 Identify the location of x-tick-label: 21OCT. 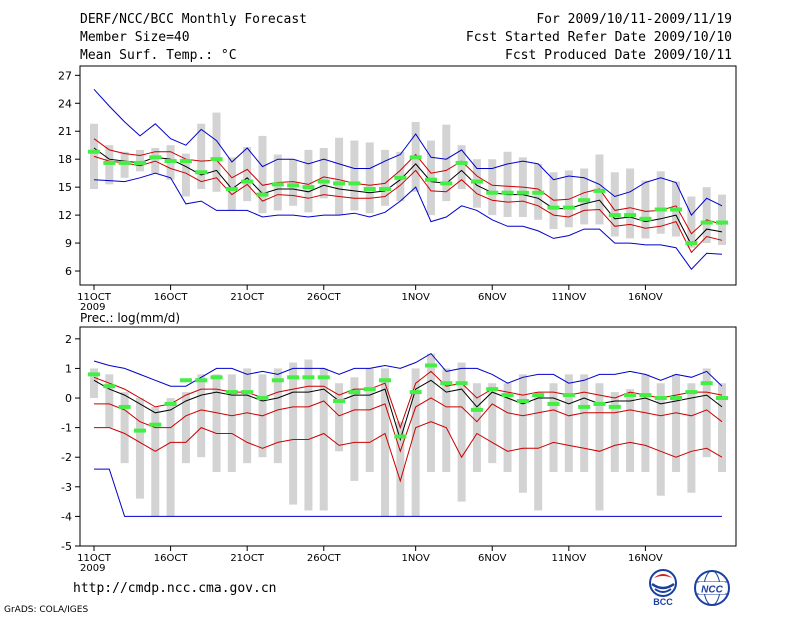
(247, 558).